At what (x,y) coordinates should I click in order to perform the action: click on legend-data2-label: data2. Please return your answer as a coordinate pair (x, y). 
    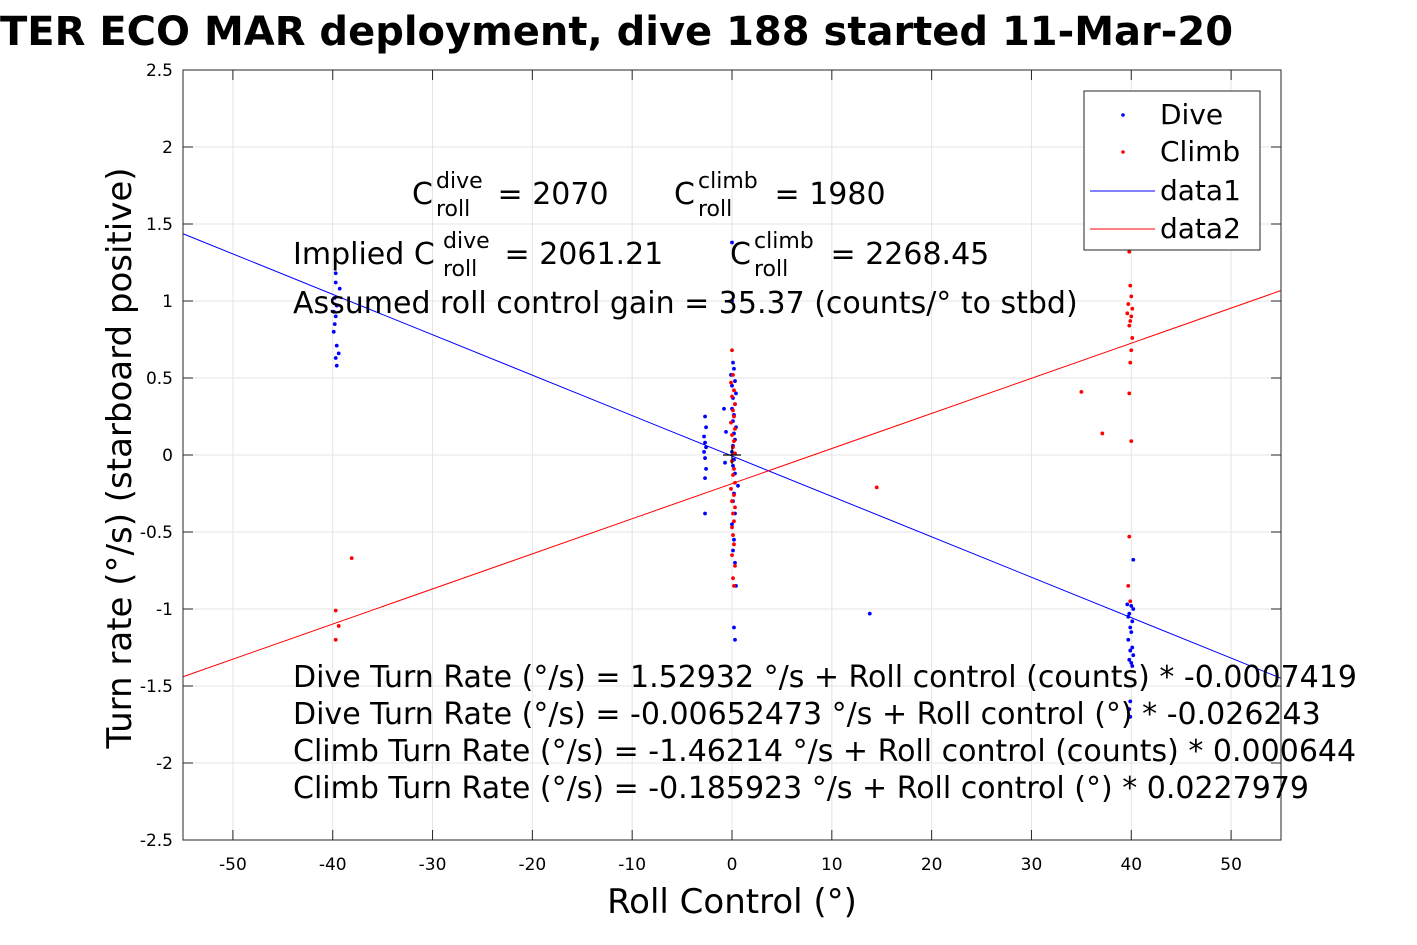
    Looking at the image, I should click on (1200, 228).